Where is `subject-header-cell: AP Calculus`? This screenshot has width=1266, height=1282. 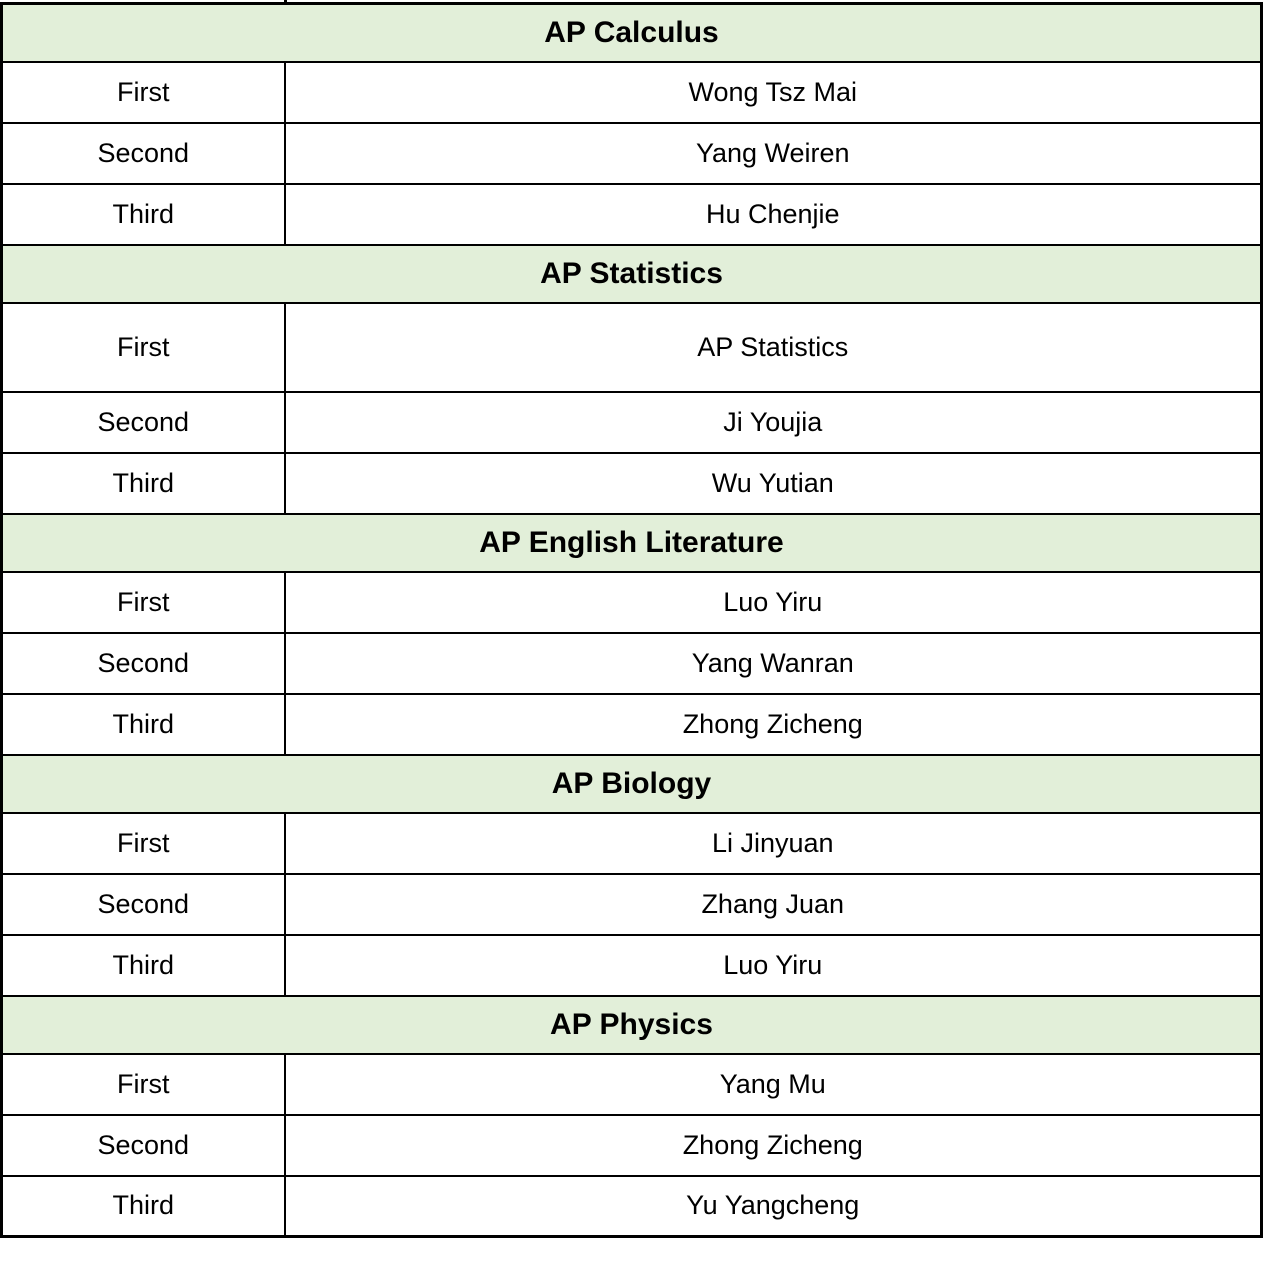
subject-header-cell: AP Calculus is located at coordinates (631, 32).